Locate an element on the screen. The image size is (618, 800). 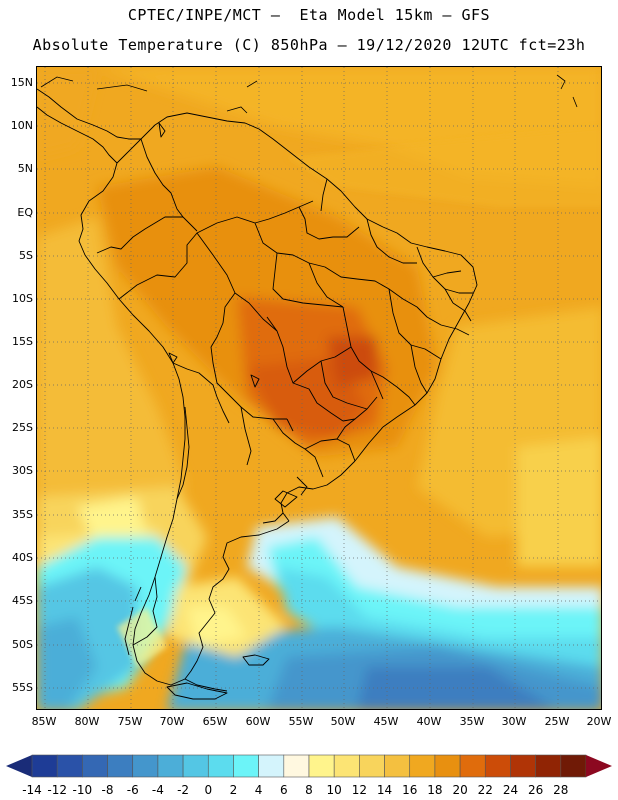
lat-label: 45S is located at coordinates (22, 600).